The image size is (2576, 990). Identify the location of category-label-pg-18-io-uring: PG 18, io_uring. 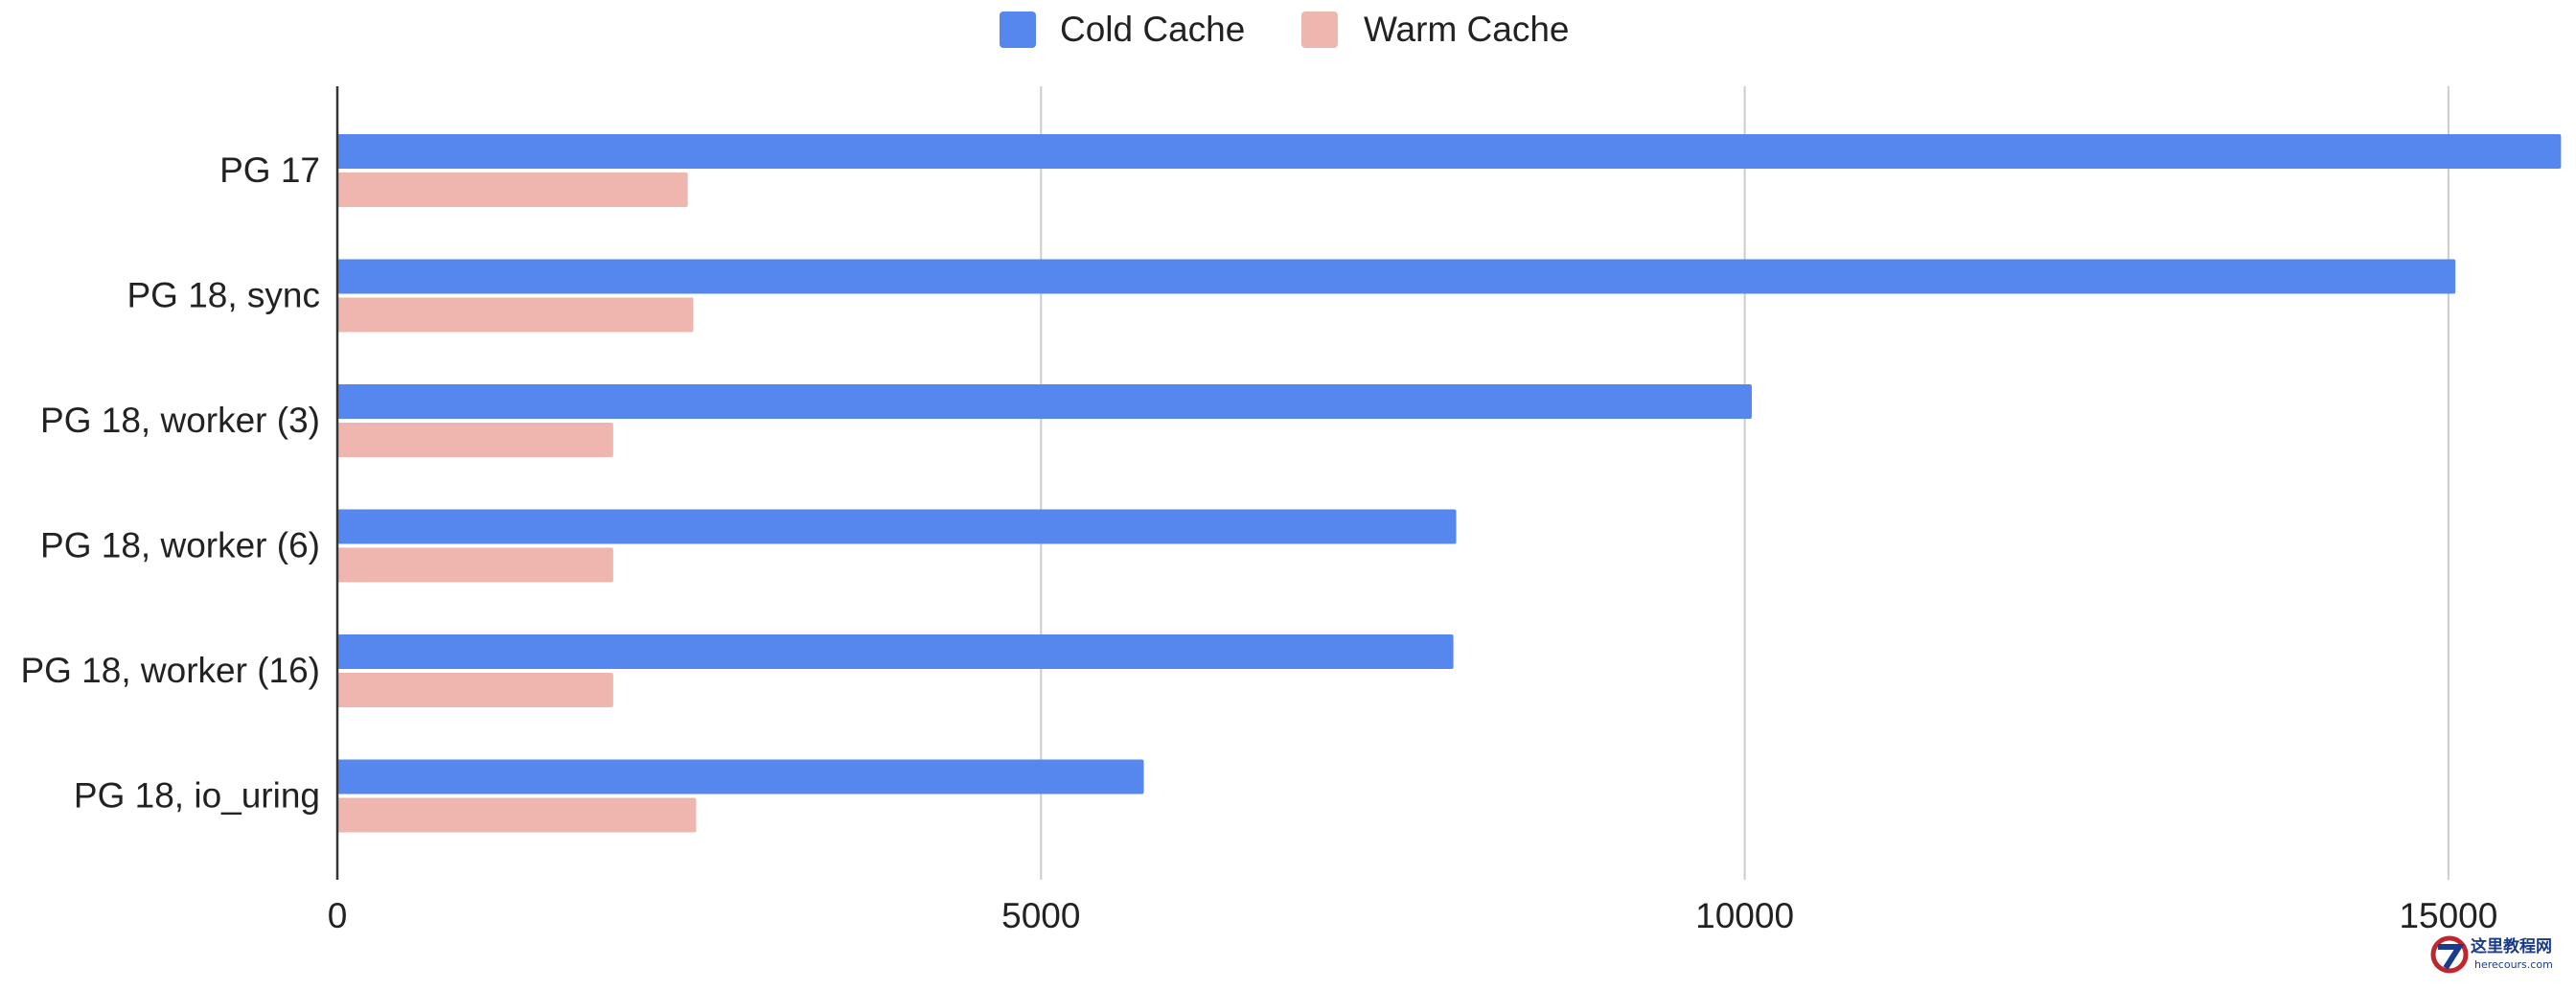
(197, 796).